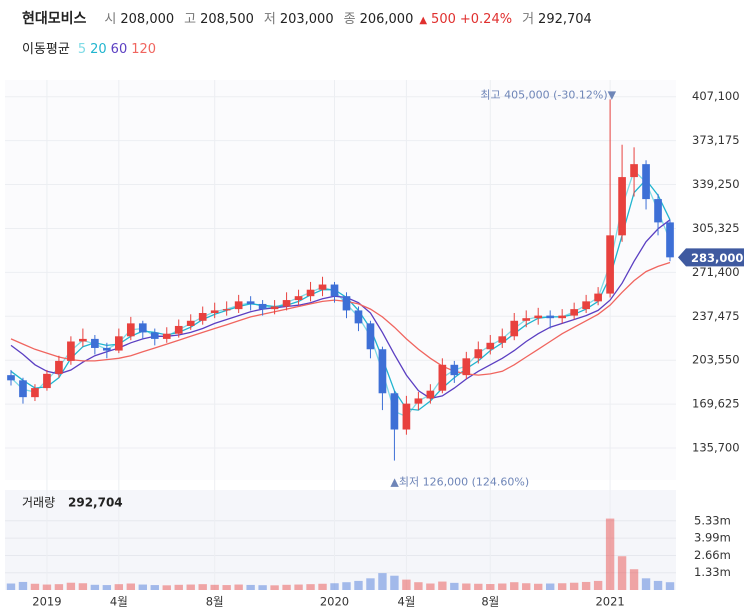 This screenshot has height=614, width=748. Describe the element at coordinates (712, 538) in the screenshot. I see `volume-tick-label: 3.99m` at that location.